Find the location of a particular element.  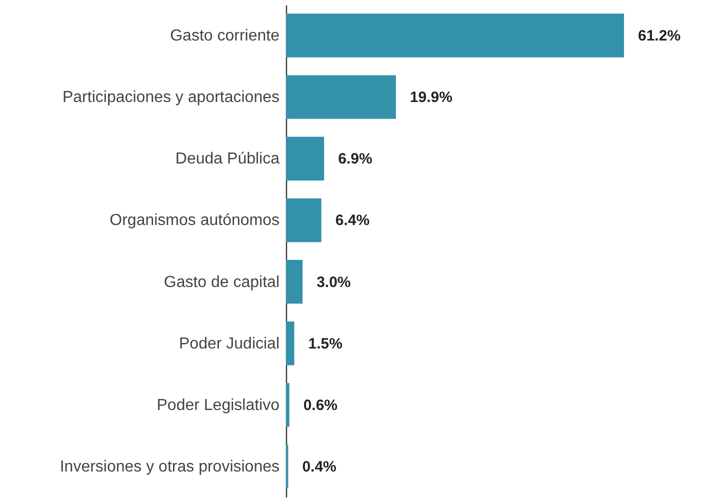

data-label: 0.6% is located at coordinates (320, 405).